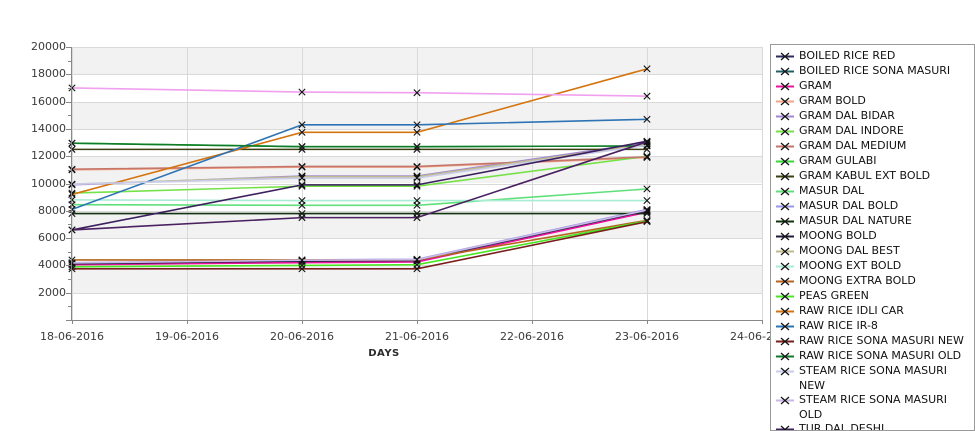 The height and width of the screenshot is (431, 975). What do you see at coordinates (838, 235) in the screenshot?
I see `legend-item-label: MOONG BOLD` at bounding box center [838, 235].